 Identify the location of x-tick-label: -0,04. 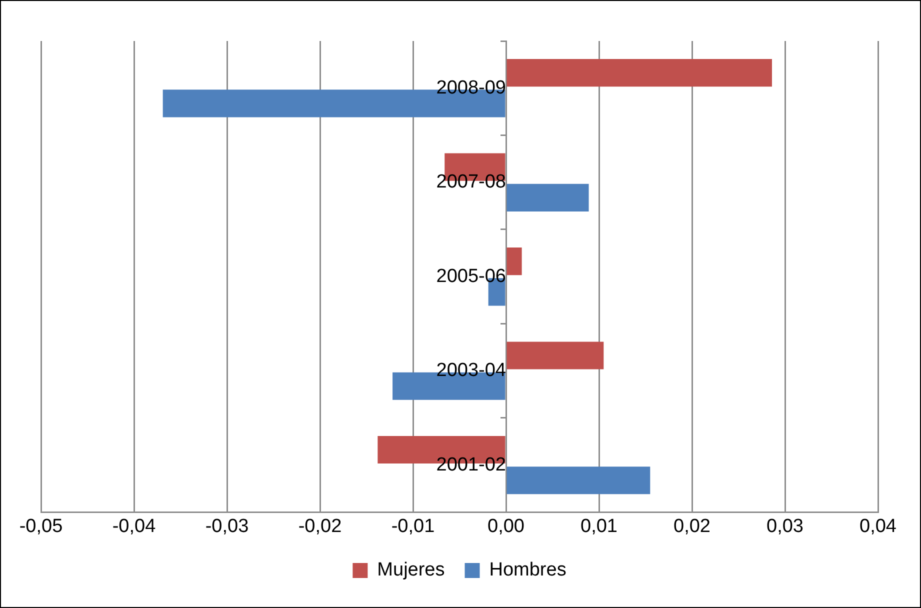
(134, 526).